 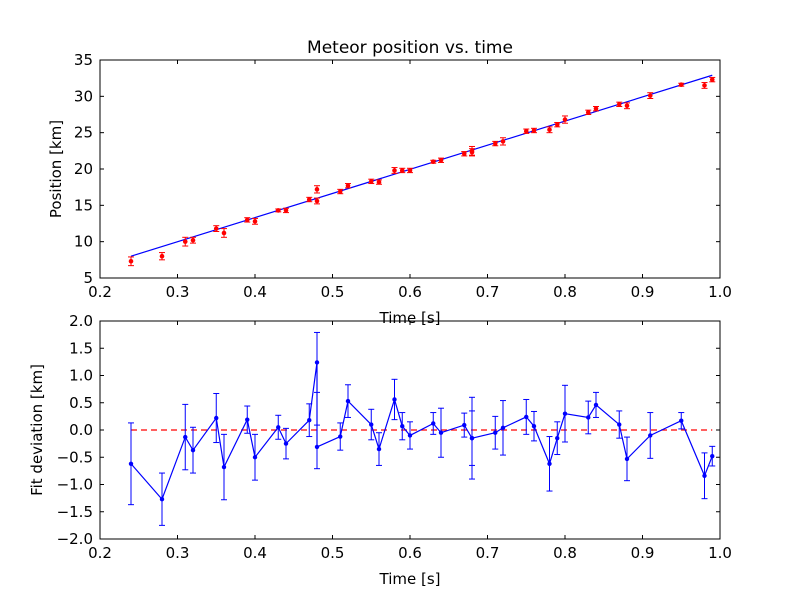 I want to click on x-tick-label: 0.2, so click(x=100, y=553).